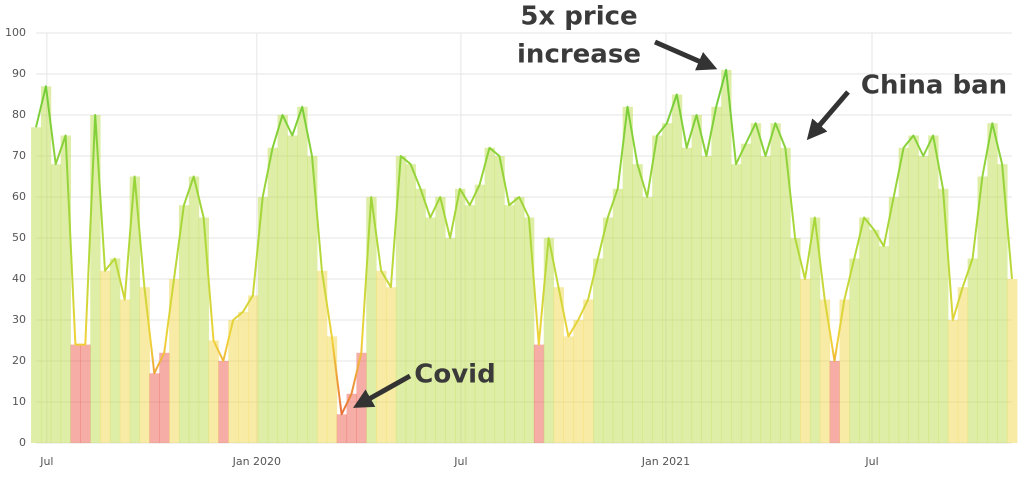 The image size is (1024, 481). I want to click on annotation: 5x price, so click(578, 17).